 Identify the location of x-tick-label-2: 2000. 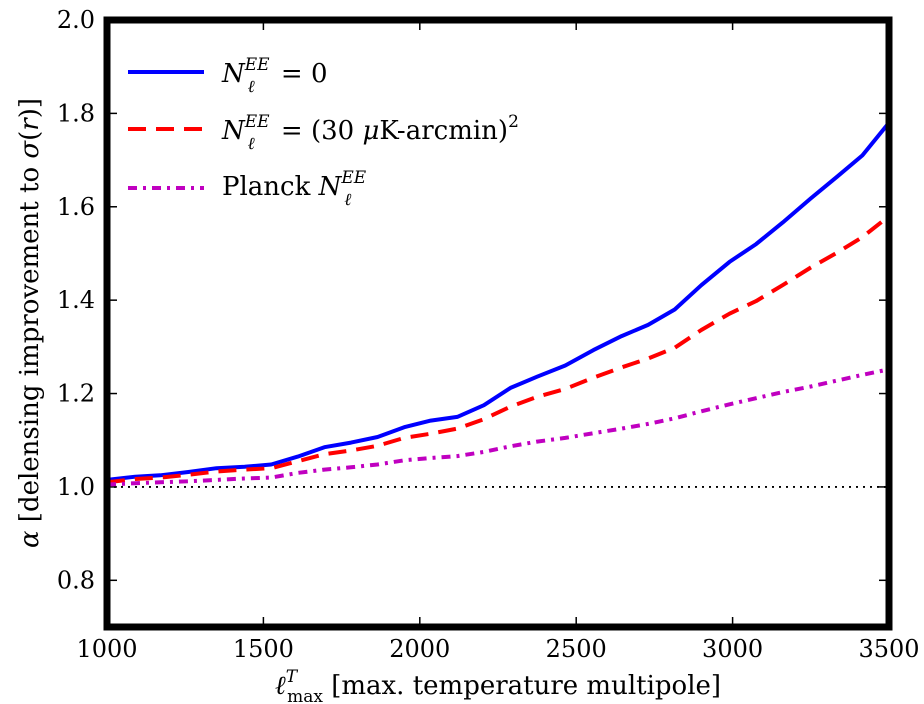
(419, 649).